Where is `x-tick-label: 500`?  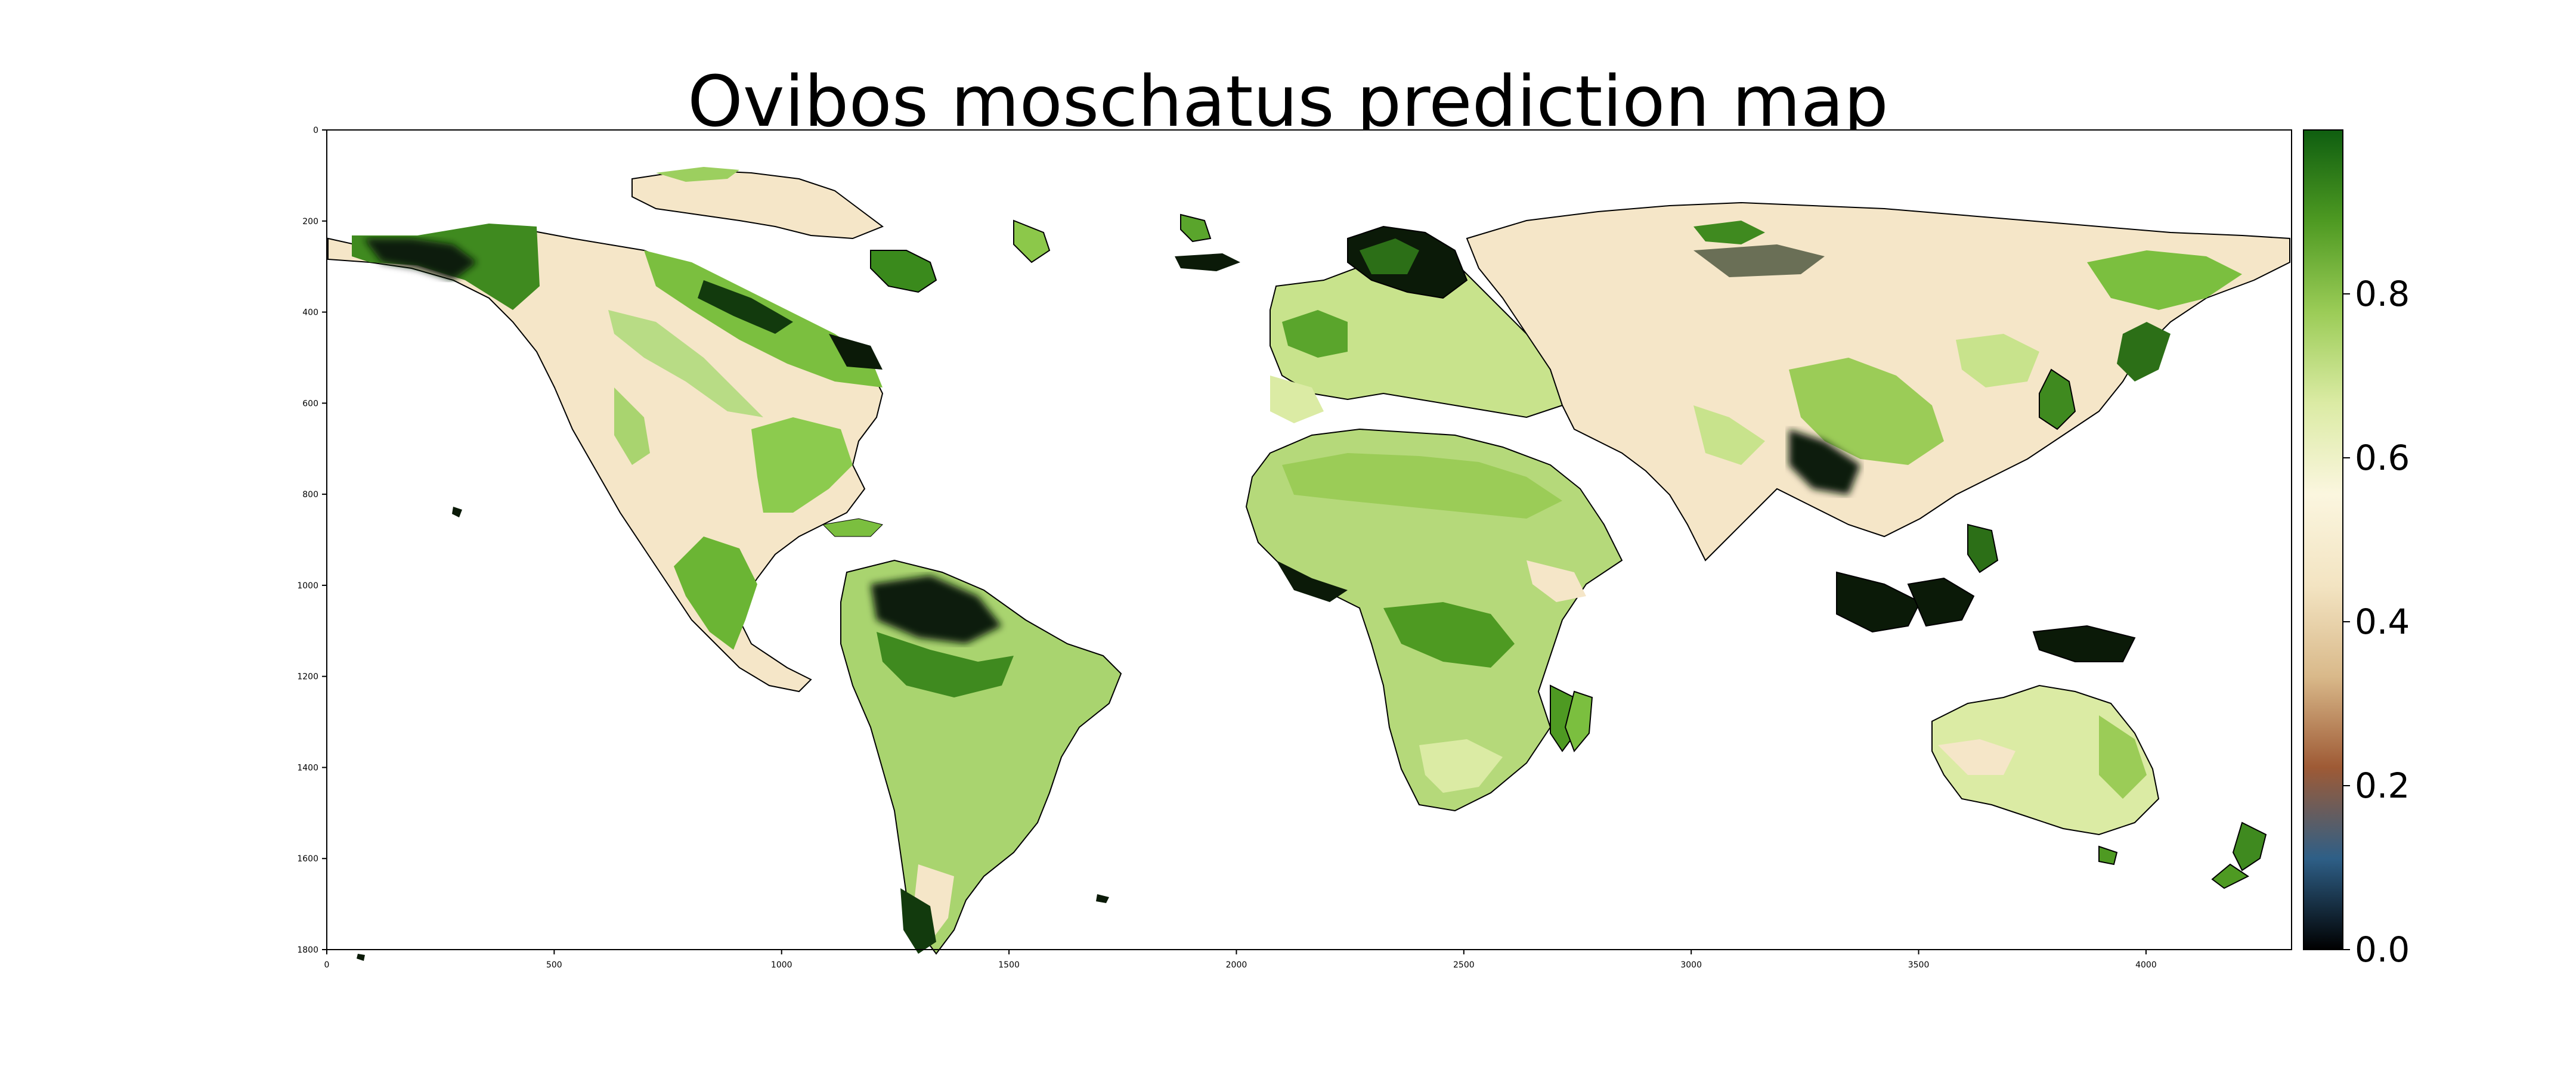 x-tick-label: 500 is located at coordinates (554, 965).